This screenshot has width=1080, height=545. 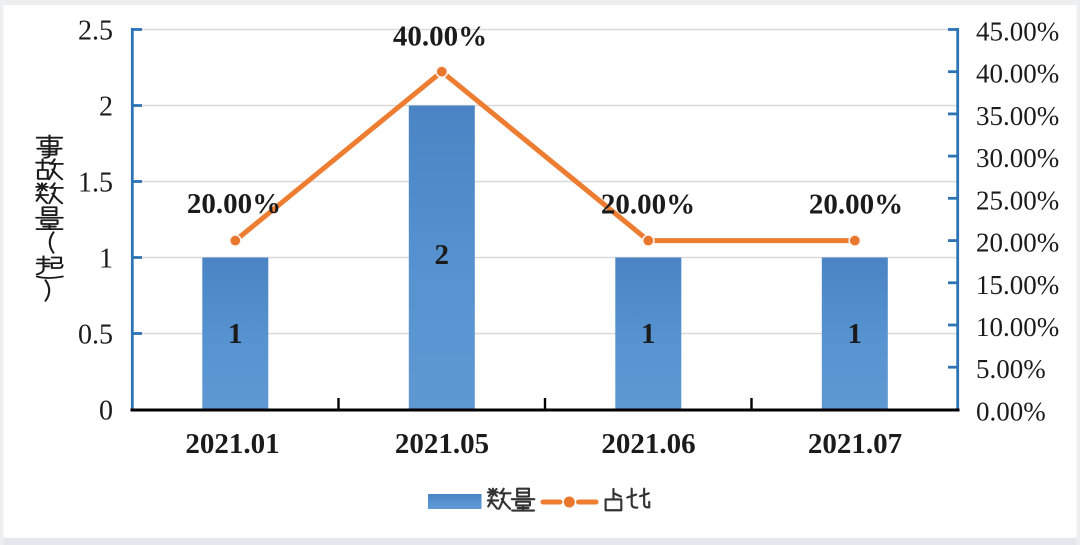 I want to click on svg-text: 30.00%, so click(x=1017, y=158).